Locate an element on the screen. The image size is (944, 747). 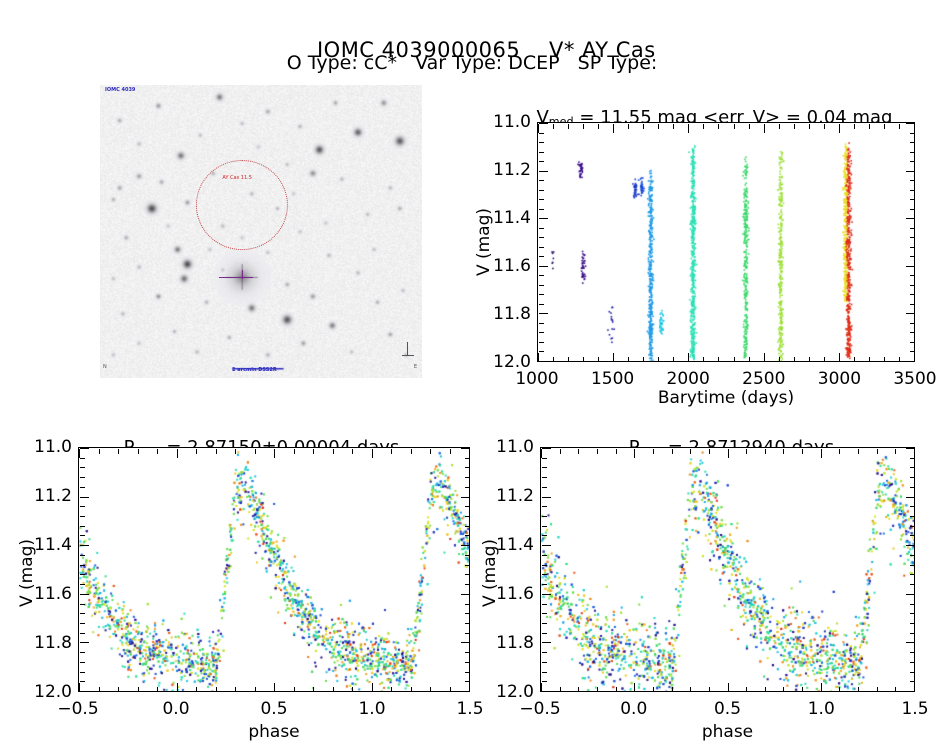
yaxis-tick-label: 11.0 is located at coordinates (53, 447).